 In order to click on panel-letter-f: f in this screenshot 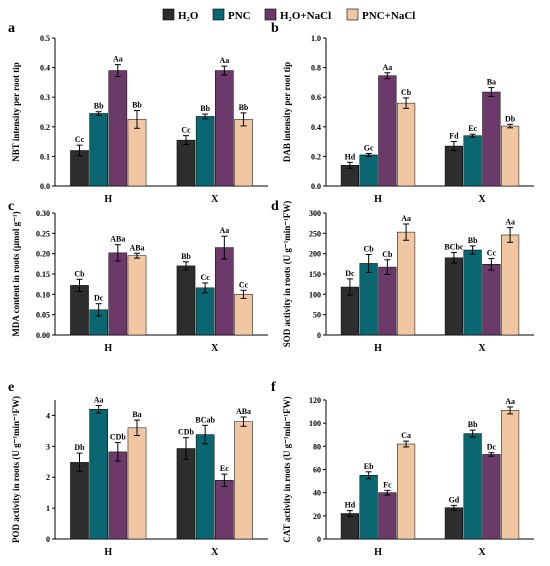, I will do `click(273, 387)`.